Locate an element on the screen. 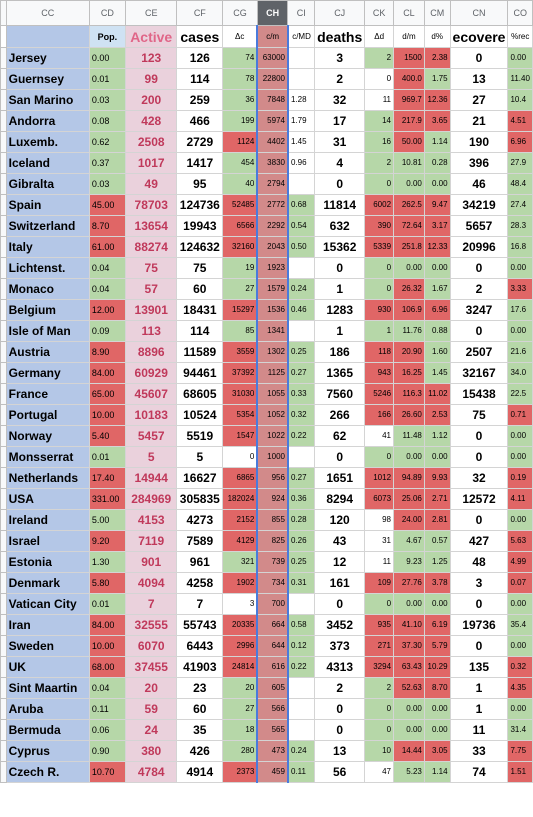 The width and height of the screenshot is (533, 817). population-cell: 12.00 is located at coordinates (107, 310).